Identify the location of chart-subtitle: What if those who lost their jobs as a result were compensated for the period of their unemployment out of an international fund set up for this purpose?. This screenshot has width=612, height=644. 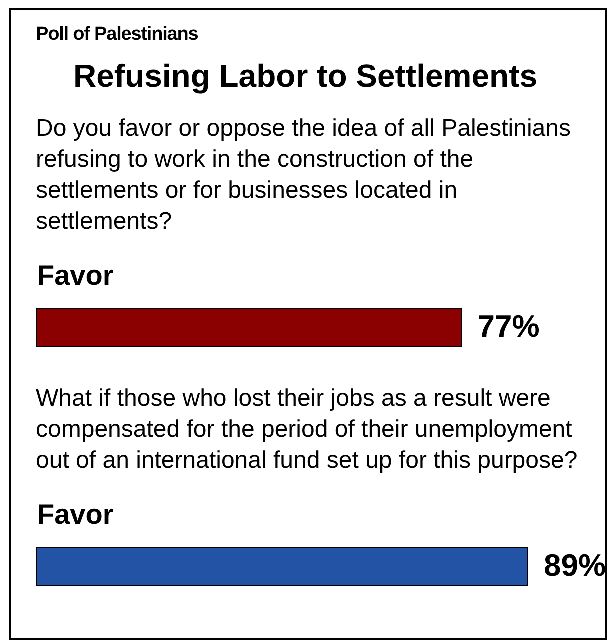
(307, 430).